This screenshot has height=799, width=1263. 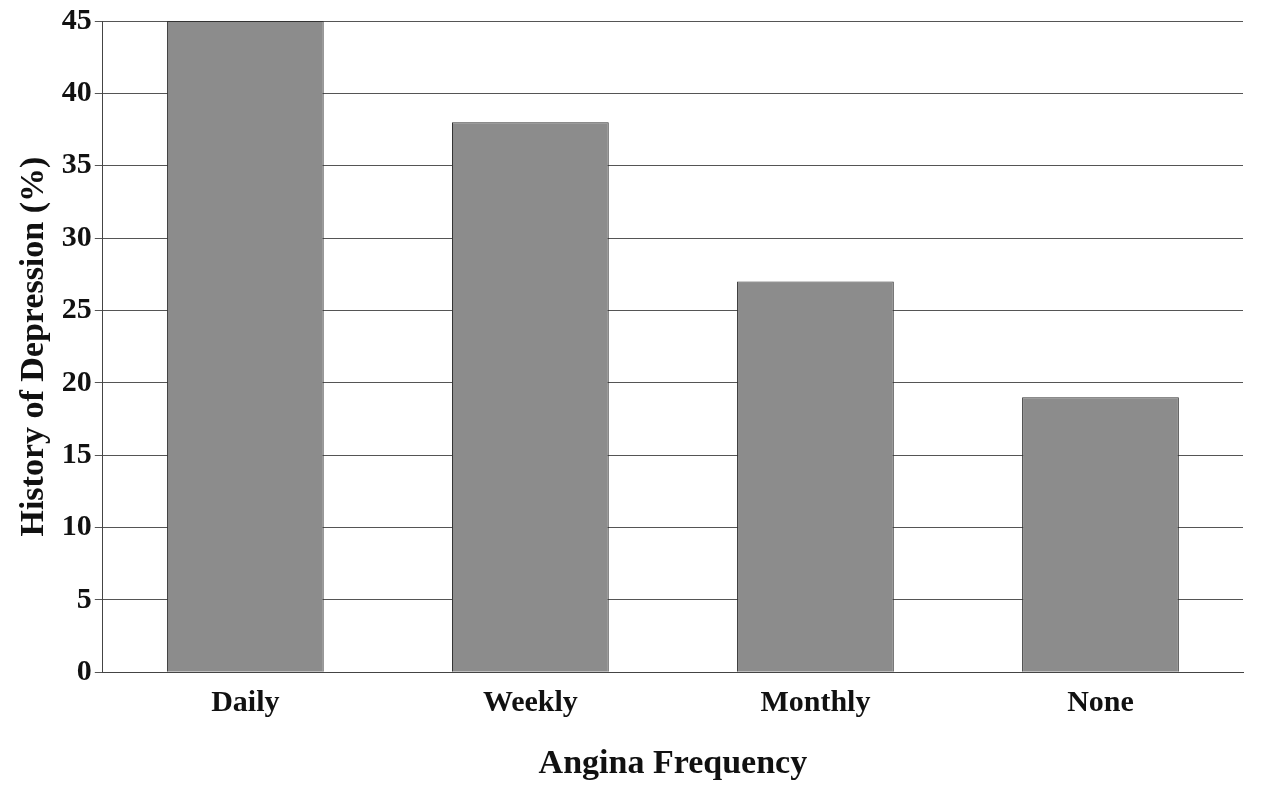 What do you see at coordinates (76, 380) in the screenshot?
I see `y-tick-label: 20` at bounding box center [76, 380].